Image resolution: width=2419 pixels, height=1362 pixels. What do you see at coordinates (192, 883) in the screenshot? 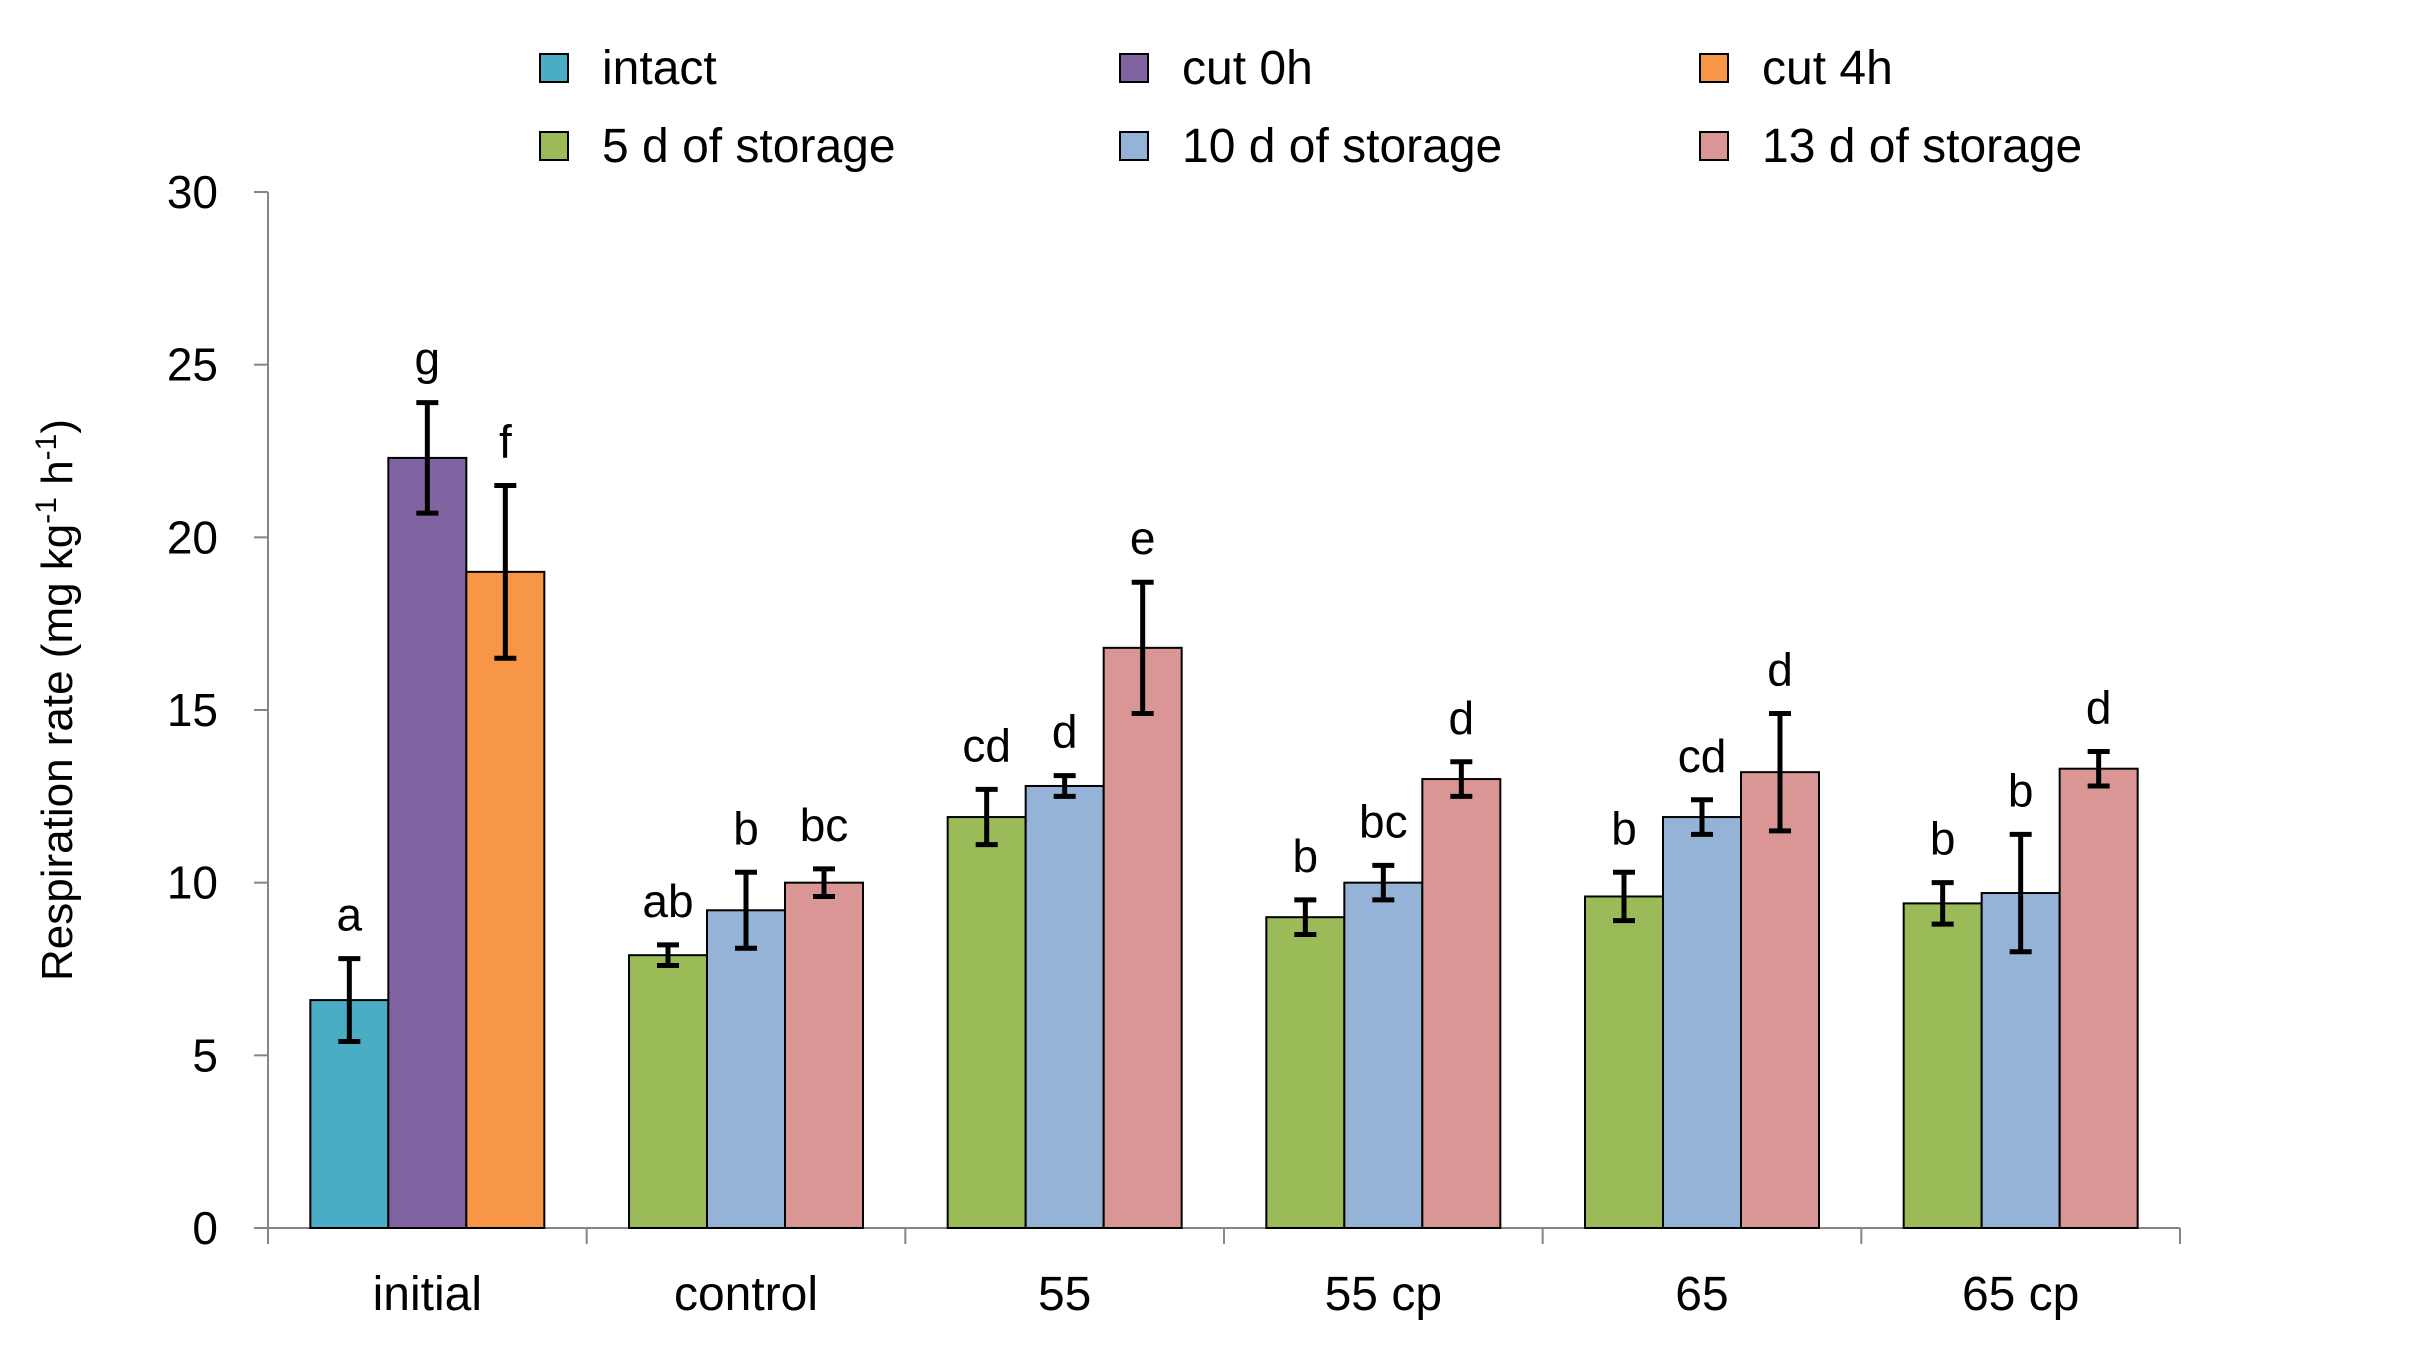
I see `y-tick-label: 10` at bounding box center [192, 883].